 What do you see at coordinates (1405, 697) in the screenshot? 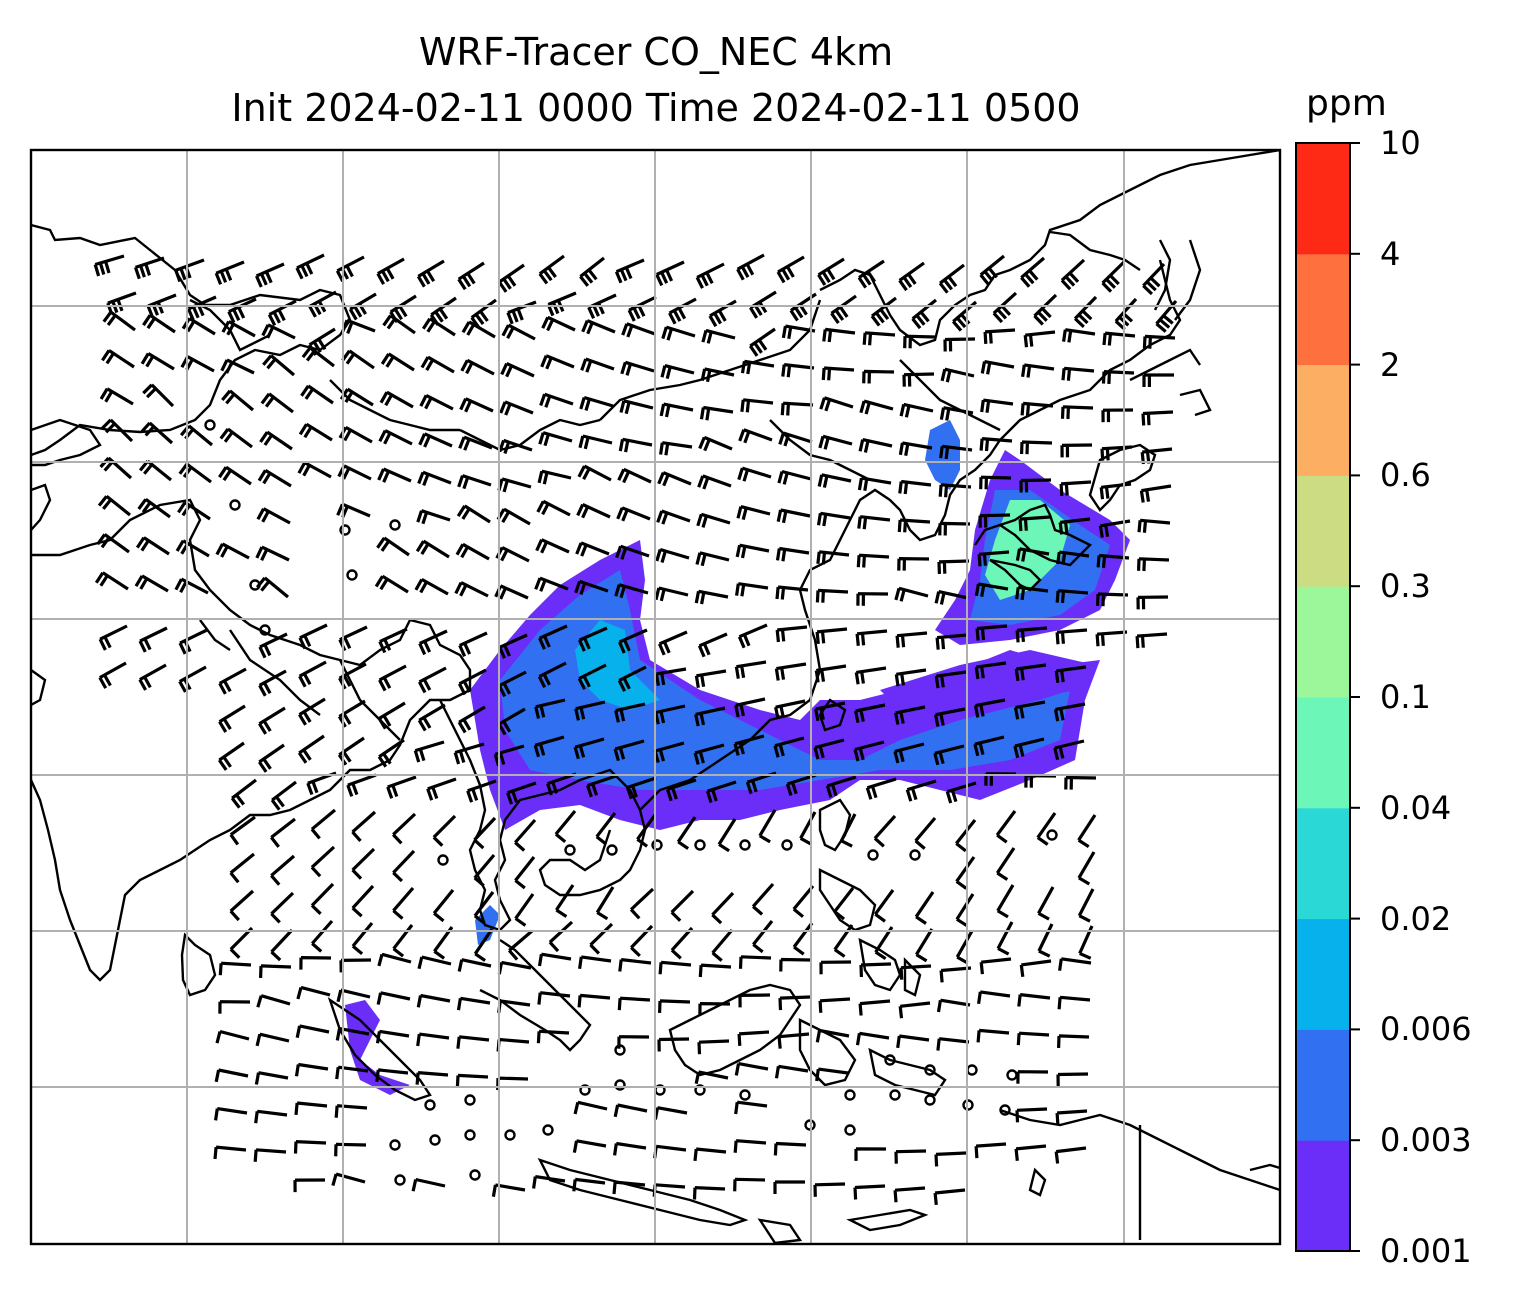
I see `colorbar-tick-label: 0.1` at bounding box center [1405, 697].